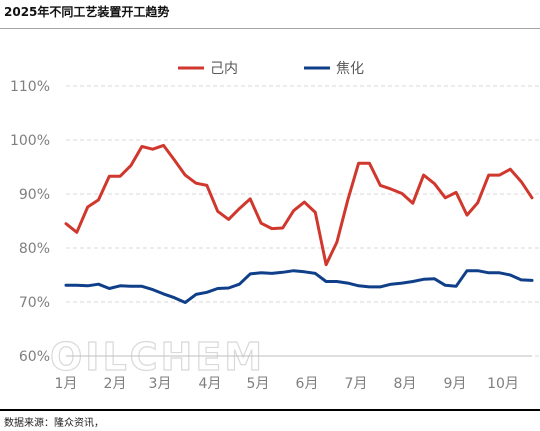 Image resolution: width=540 pixels, height=431 pixels. Describe the element at coordinates (34, 249) in the screenshot. I see `y-tick-label: 80%` at that location.